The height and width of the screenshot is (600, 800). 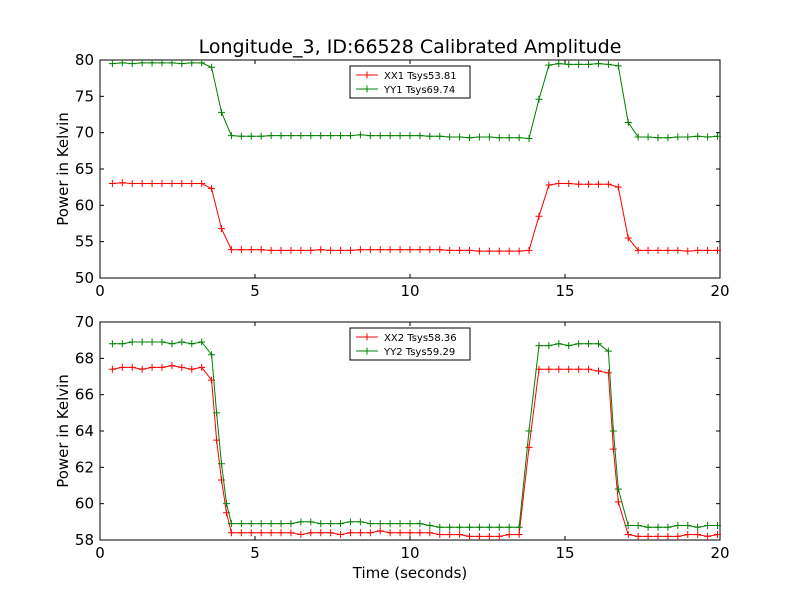 What do you see at coordinates (84, 169) in the screenshot?
I see `y-tick-label: 65` at bounding box center [84, 169].